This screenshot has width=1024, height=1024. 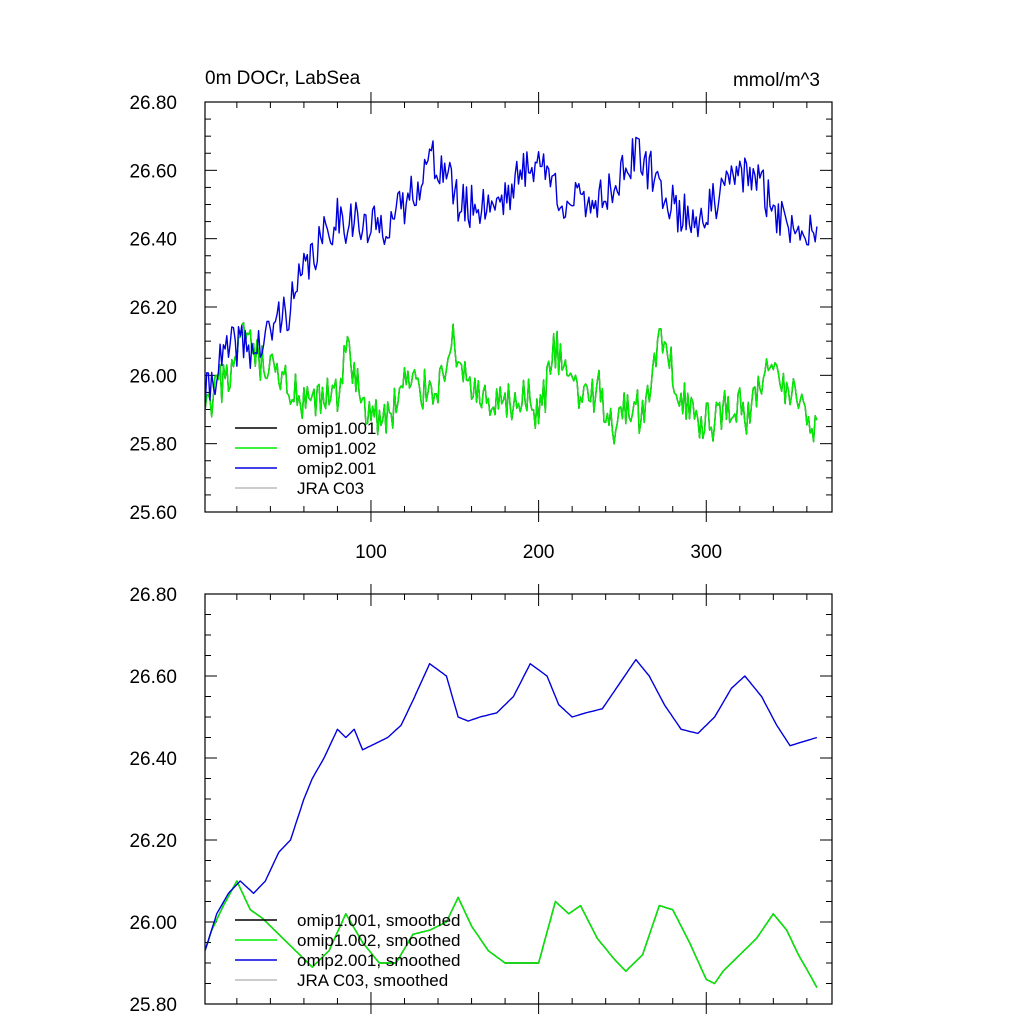 What do you see at coordinates (776, 80) in the screenshot?
I see `units-label: mmol/m^3` at bounding box center [776, 80].